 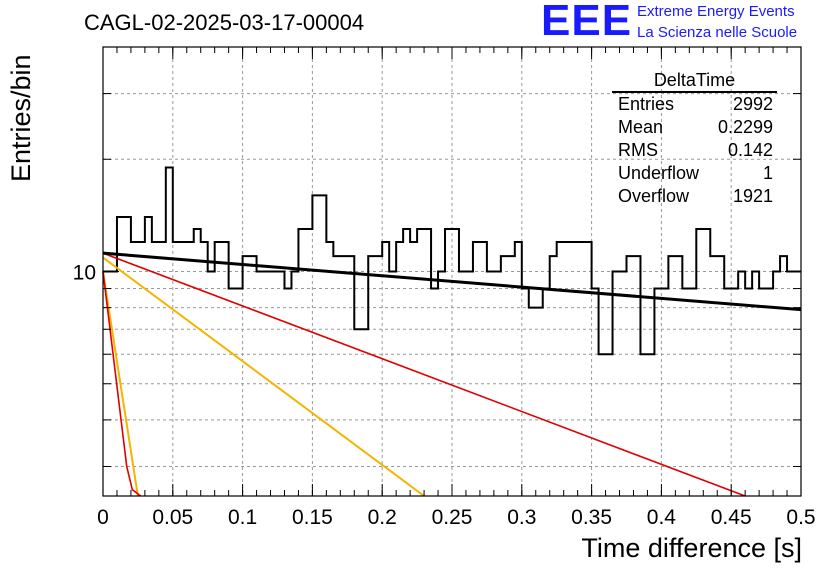 I want to click on x-tick-label: 0.45, so click(x=731, y=517).